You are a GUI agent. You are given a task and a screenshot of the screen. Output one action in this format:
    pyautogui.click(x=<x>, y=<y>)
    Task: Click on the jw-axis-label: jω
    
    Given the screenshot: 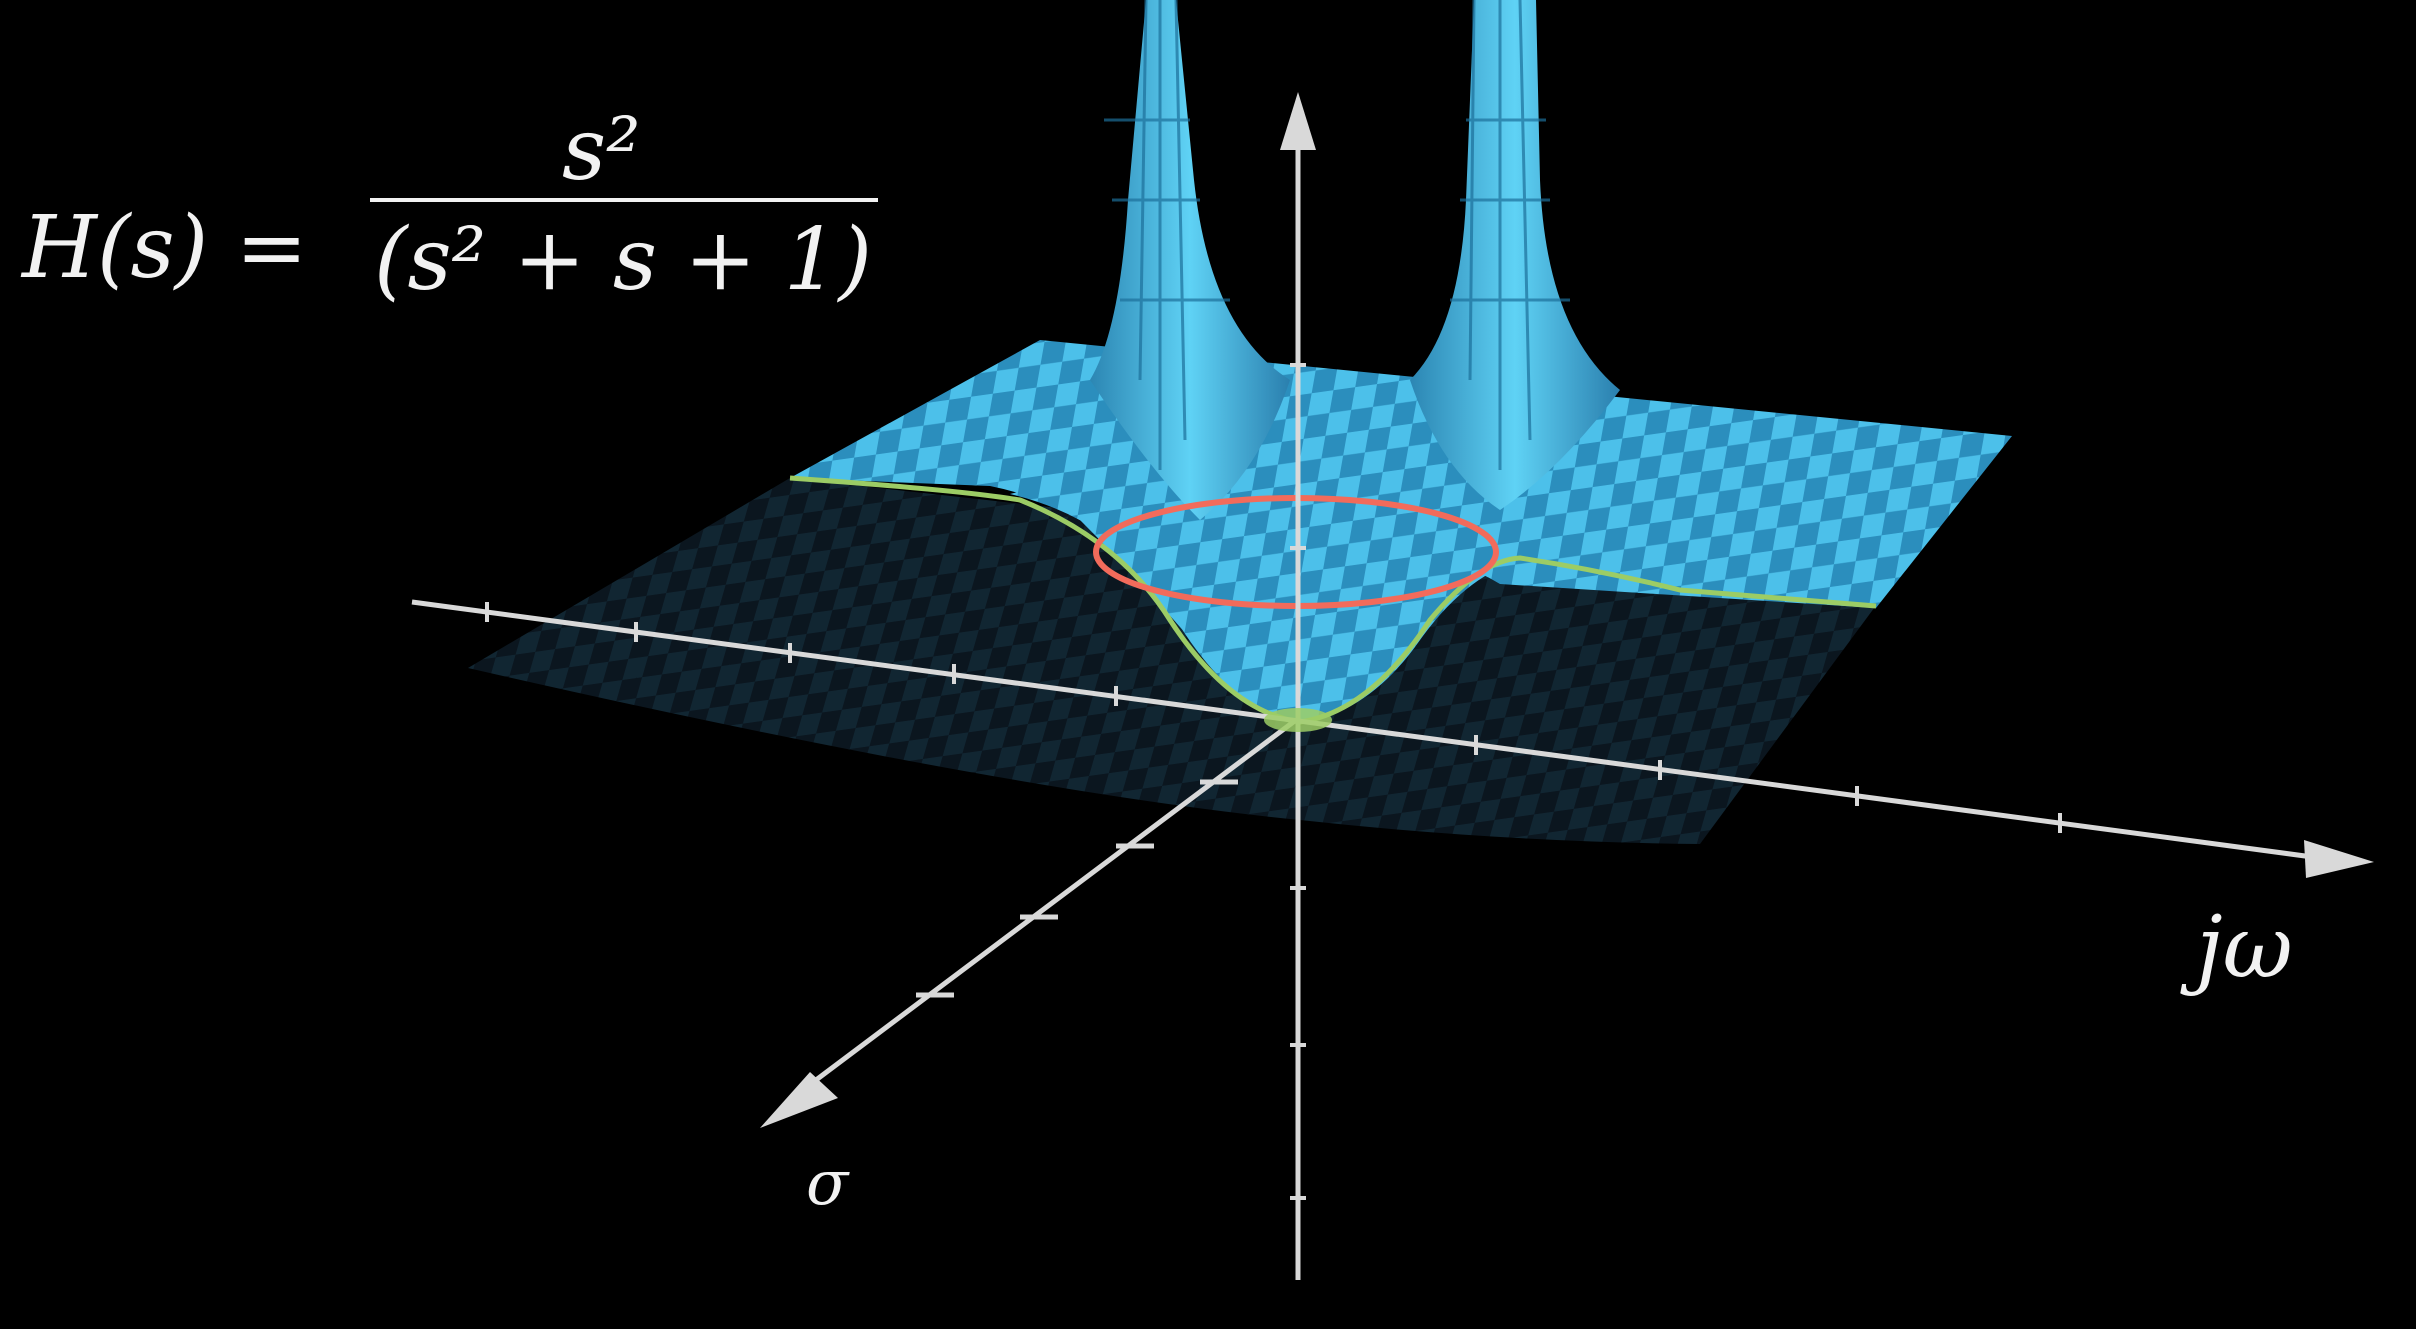 What is the action you would take?
    pyautogui.click(x=2244, y=948)
    